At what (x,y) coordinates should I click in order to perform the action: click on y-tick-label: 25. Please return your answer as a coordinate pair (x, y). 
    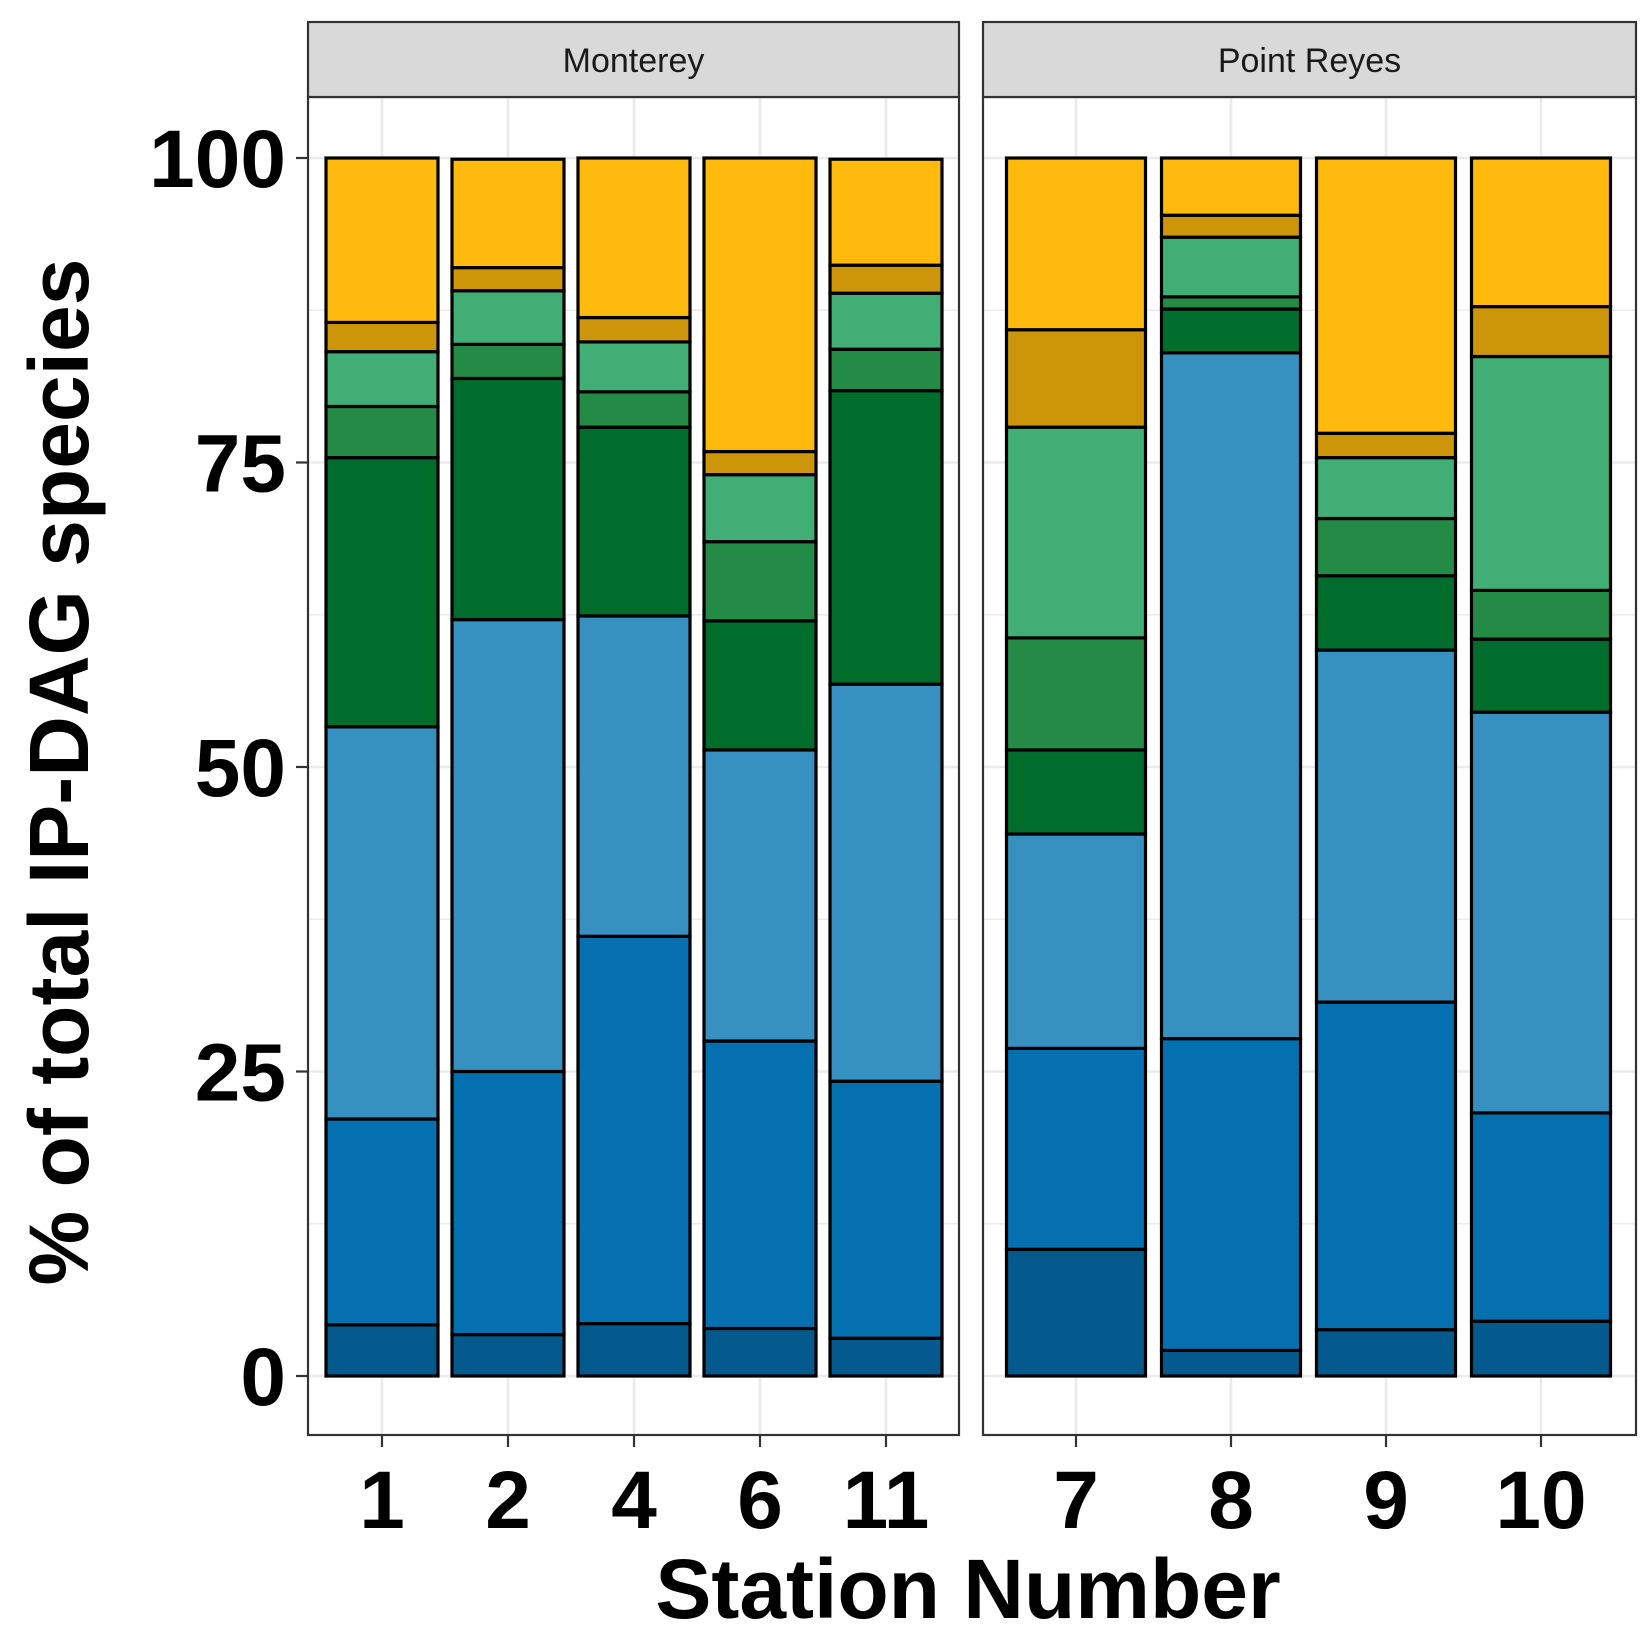
    Looking at the image, I should click on (240, 1073).